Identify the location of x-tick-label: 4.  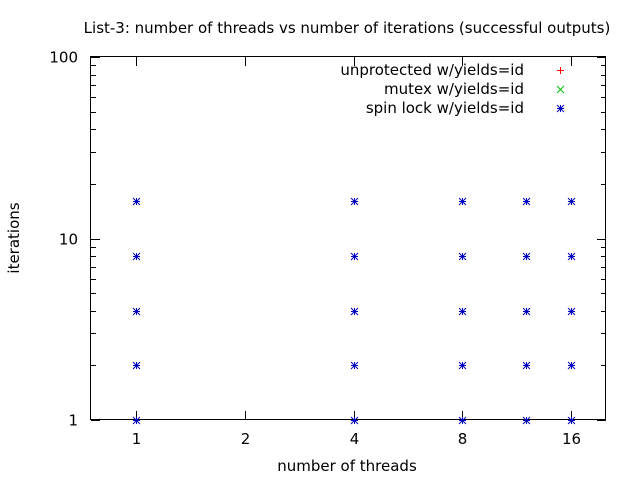
(355, 439).